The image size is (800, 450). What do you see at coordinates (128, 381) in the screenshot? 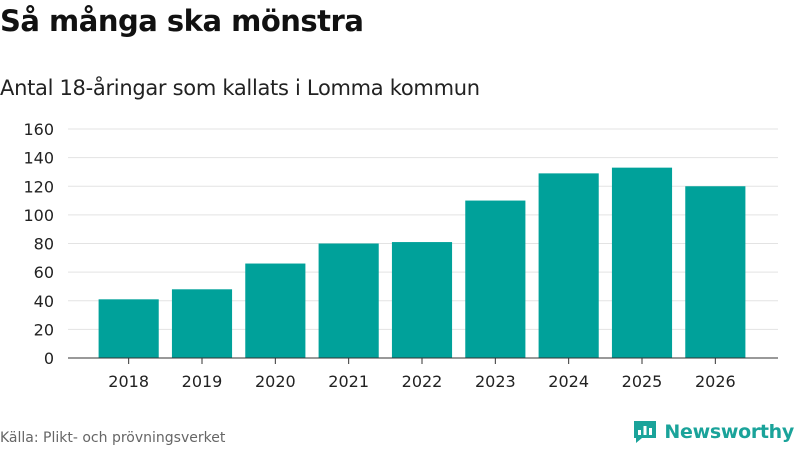
I see `x-tick-label-2018: 2018` at bounding box center [128, 381].